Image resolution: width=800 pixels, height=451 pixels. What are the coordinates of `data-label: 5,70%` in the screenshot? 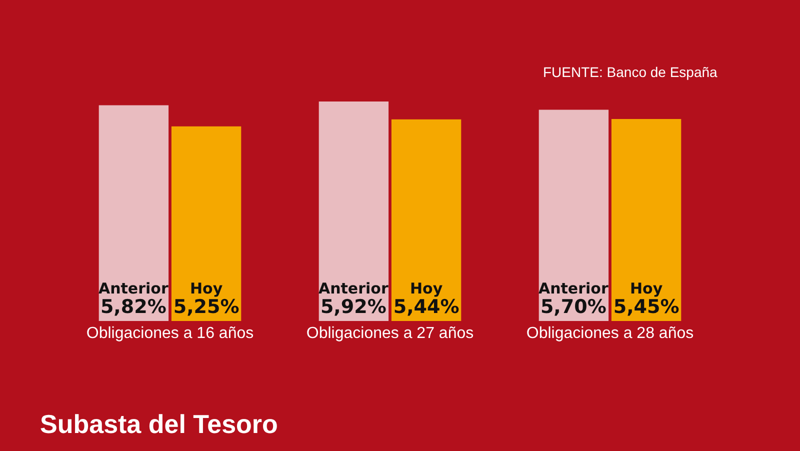 It's located at (573, 307).